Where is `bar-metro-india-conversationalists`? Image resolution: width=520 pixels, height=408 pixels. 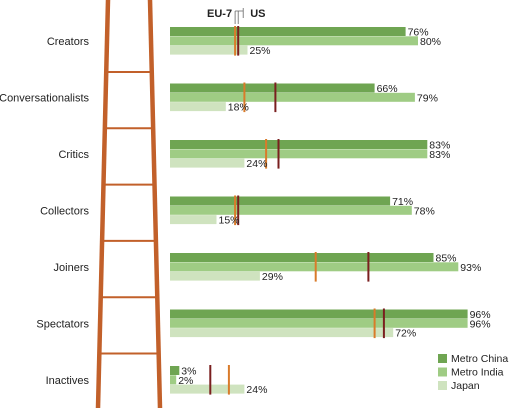 bar-metro-india-conversationalists is located at coordinates (292, 97).